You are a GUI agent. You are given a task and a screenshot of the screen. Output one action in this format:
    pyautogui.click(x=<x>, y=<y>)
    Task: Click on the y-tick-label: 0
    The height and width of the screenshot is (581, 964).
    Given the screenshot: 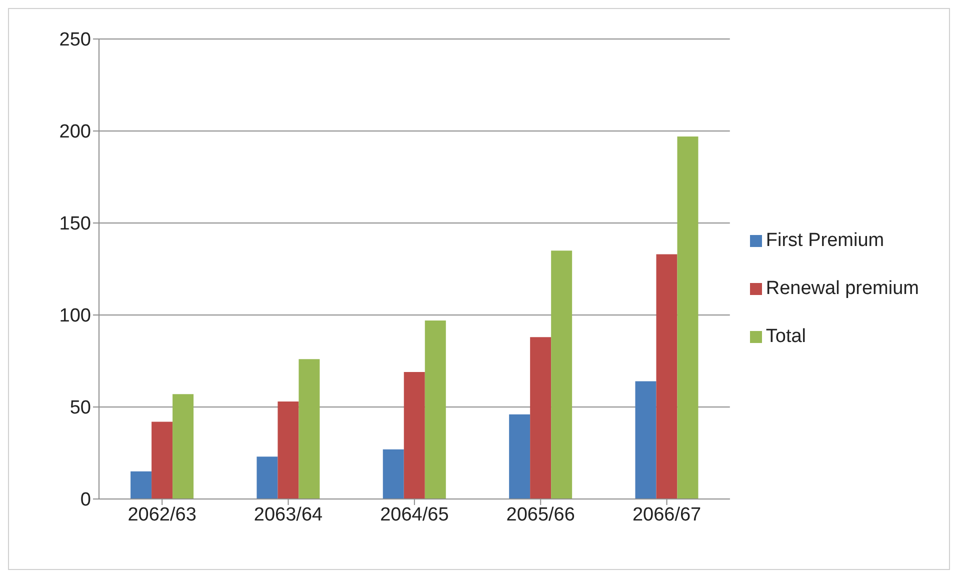 What is the action you would take?
    pyautogui.click(x=85, y=500)
    